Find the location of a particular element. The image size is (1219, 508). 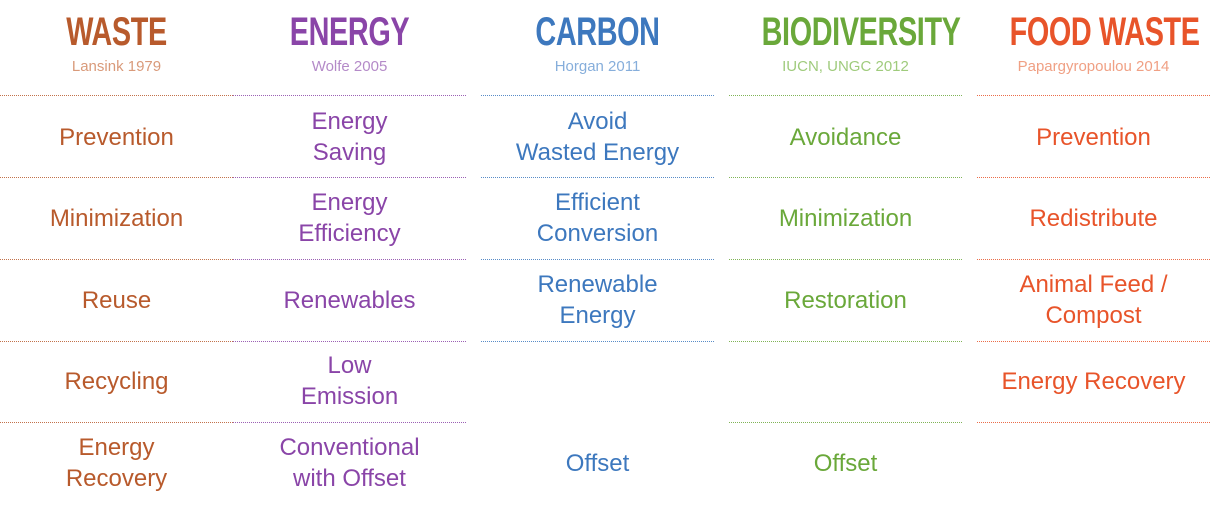

hierarchy-cell: Energy Efficiency is located at coordinates (349, 218).